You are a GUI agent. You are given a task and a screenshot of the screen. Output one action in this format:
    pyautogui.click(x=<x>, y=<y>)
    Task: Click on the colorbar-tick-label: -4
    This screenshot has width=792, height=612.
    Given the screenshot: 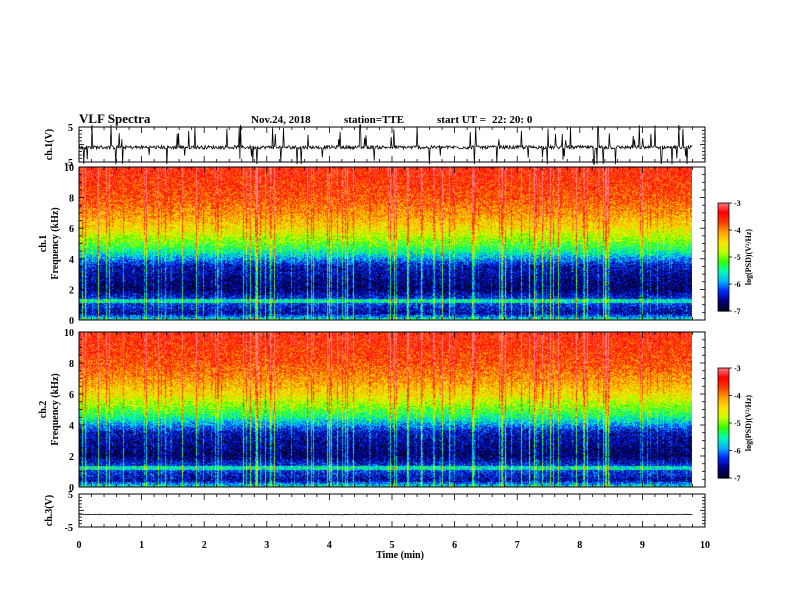 What is the action you would take?
    pyautogui.click(x=737, y=396)
    